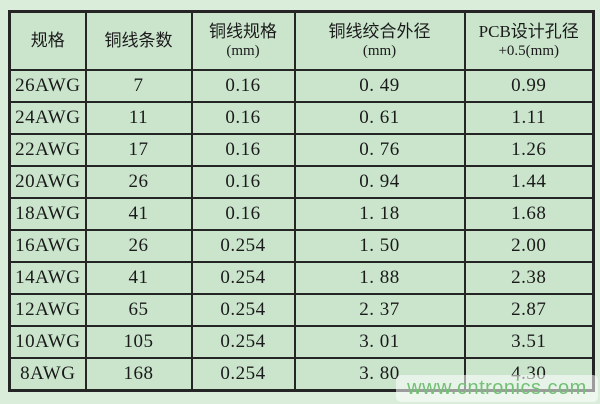 The width and height of the screenshot is (600, 404). Describe the element at coordinates (379, 278) in the screenshot. I see `table-cell: 1. 88` at that location.